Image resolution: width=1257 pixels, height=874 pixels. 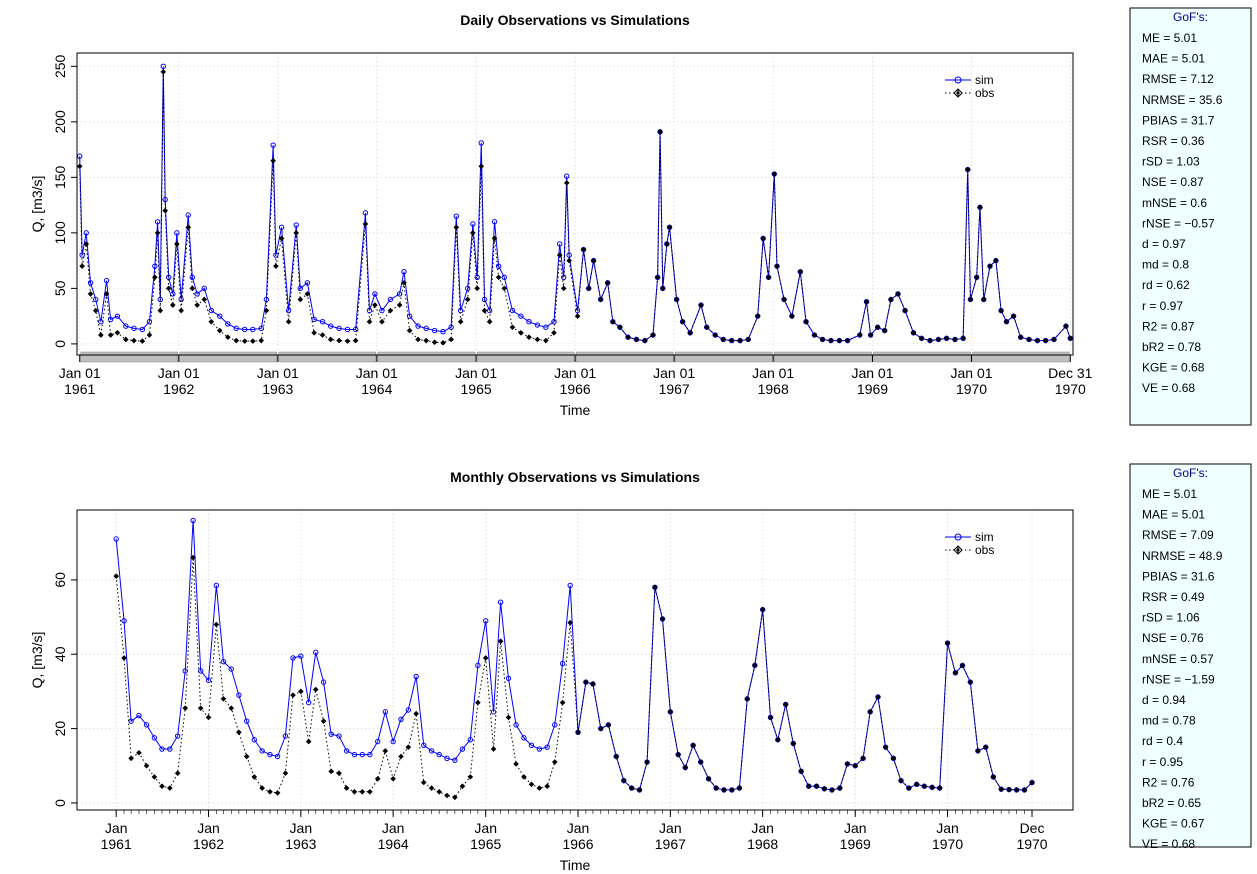 What do you see at coordinates (60, 122) in the screenshot?
I see `y-tick-label: 200` at bounding box center [60, 122].